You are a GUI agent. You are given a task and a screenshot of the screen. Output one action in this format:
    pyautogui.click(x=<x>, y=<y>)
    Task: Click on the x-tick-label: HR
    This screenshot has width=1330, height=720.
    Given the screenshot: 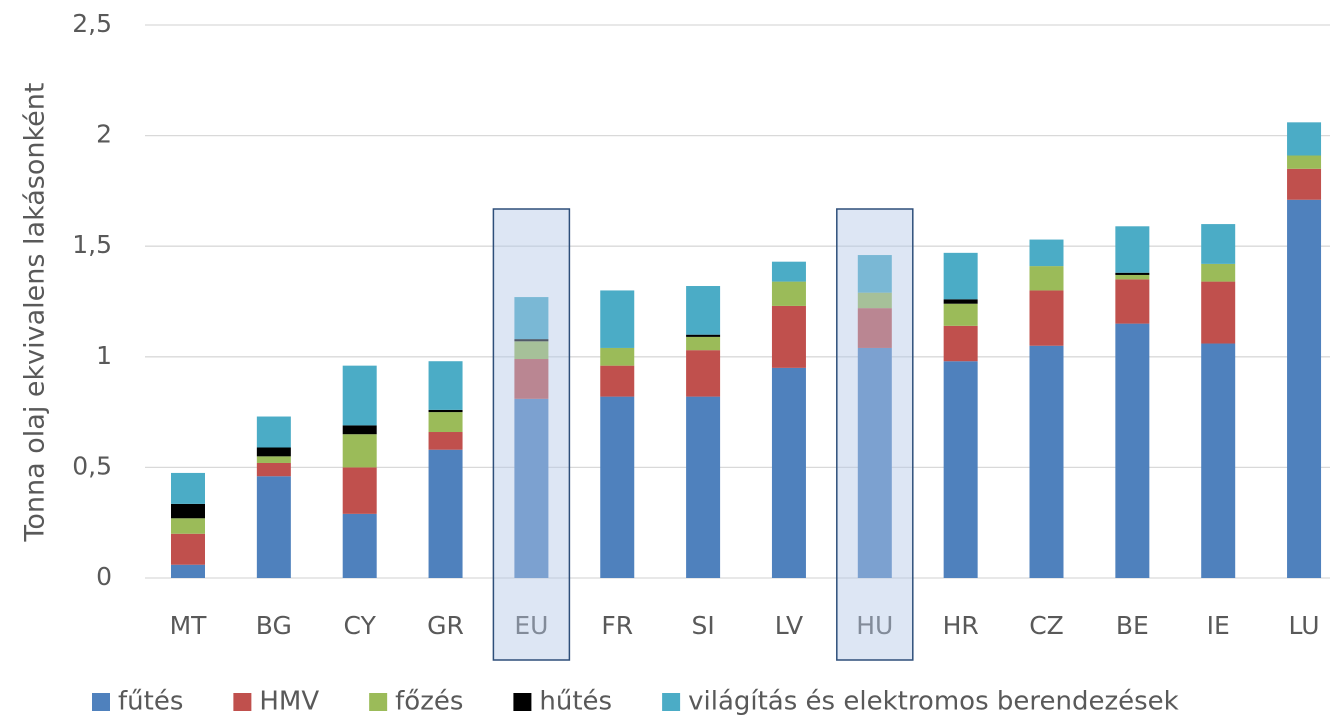 What is the action you would take?
    pyautogui.click(x=961, y=625)
    